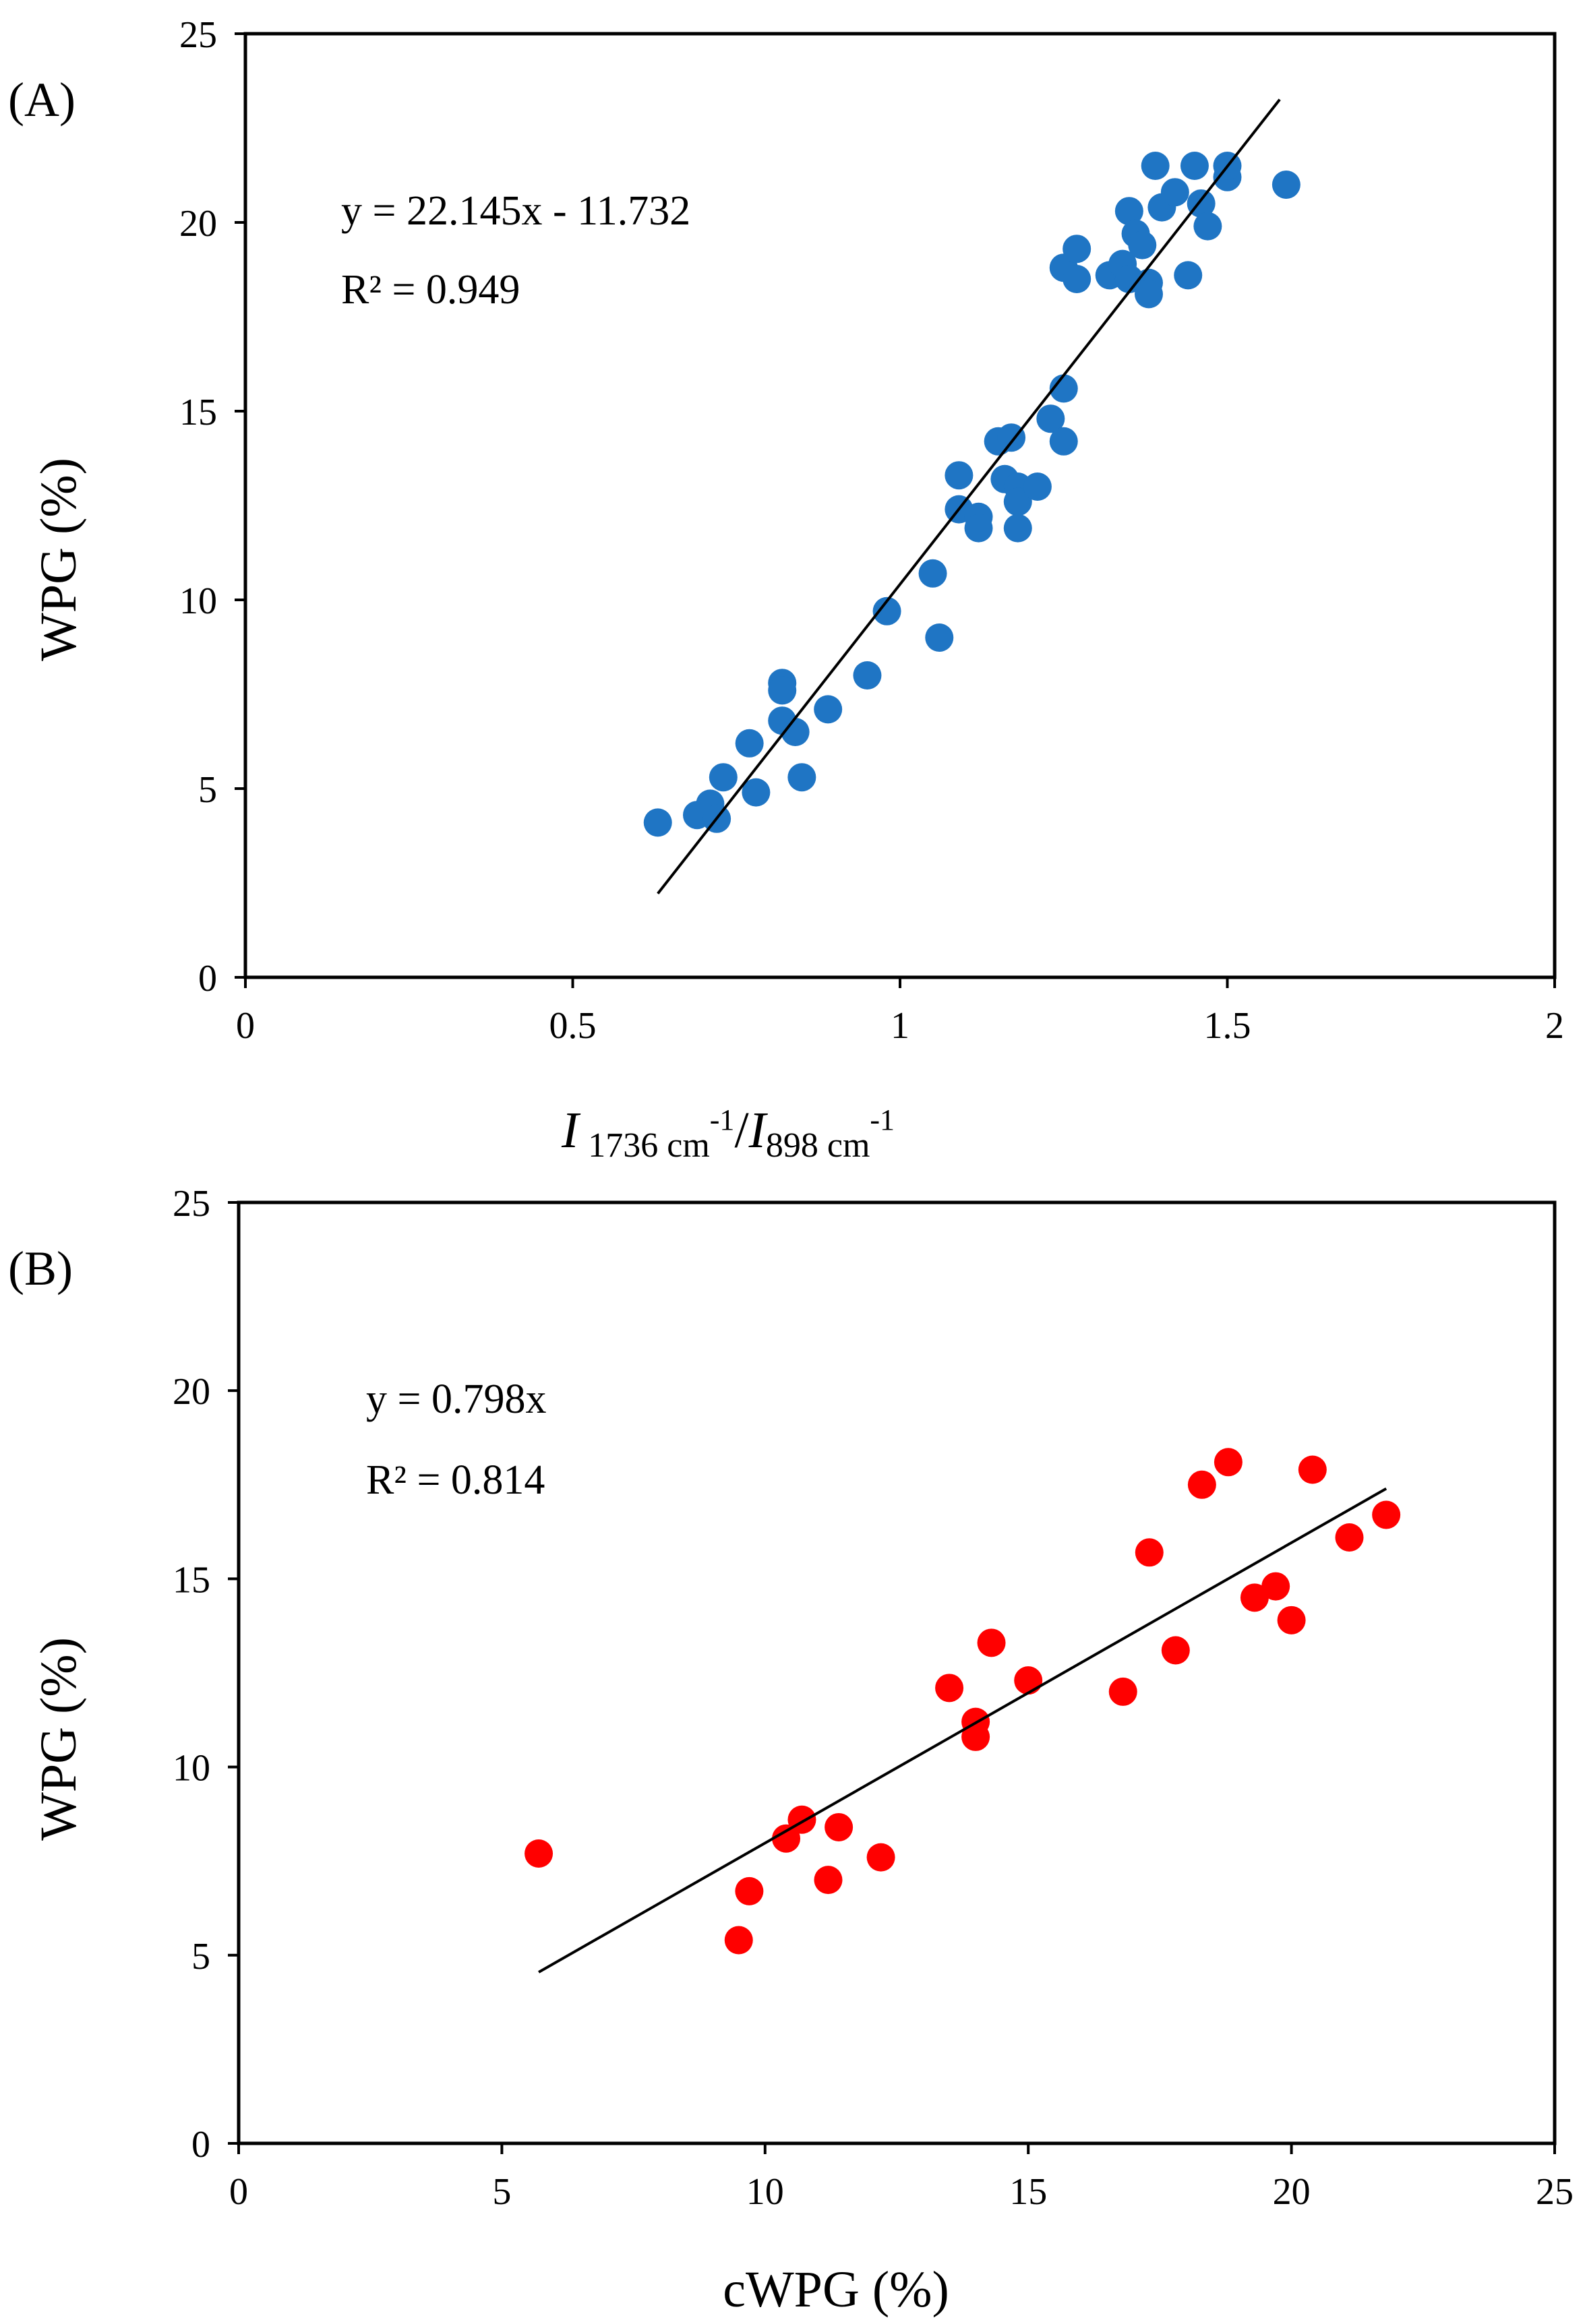  What do you see at coordinates (649, 1145) in the screenshot?
I see `panel-a-x-label-sub1: 1736 cm` at bounding box center [649, 1145].